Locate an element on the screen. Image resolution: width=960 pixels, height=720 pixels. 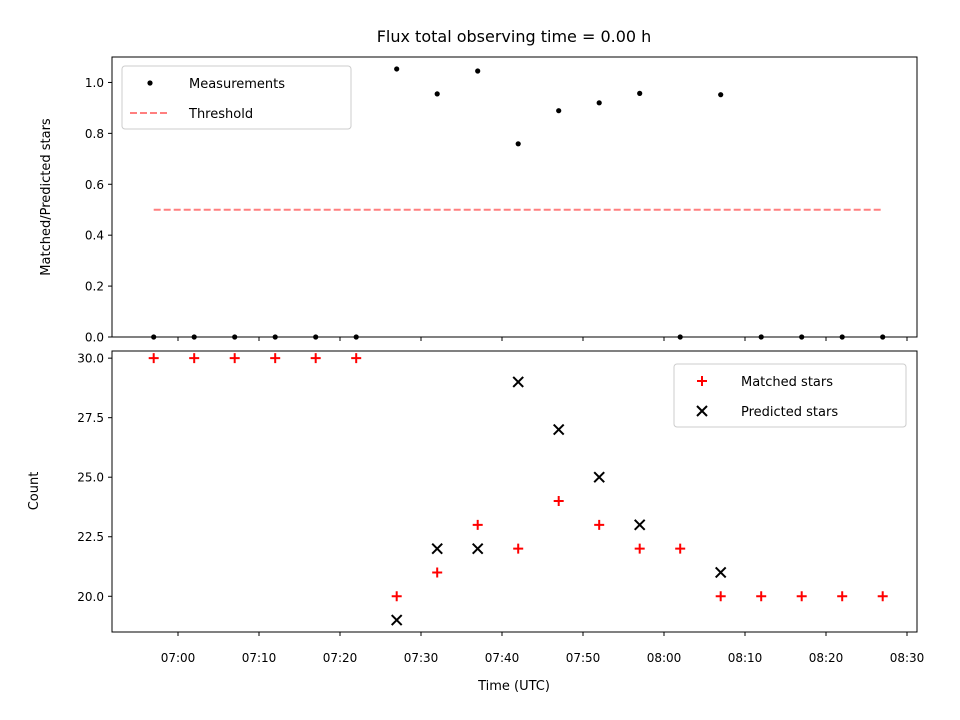
ratio-legend: Measurements Threshold is located at coordinates (236, 97).